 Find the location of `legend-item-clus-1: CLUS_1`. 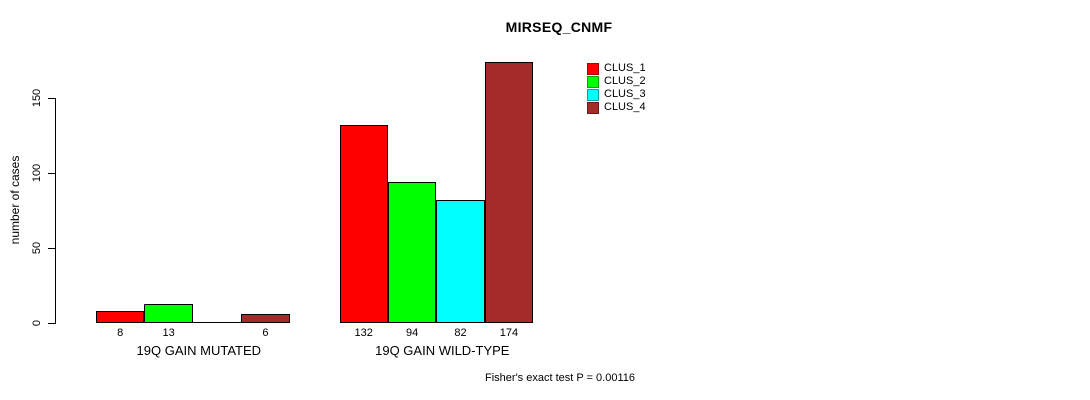

legend-item-clus-1: CLUS_1 is located at coordinates (616, 68).